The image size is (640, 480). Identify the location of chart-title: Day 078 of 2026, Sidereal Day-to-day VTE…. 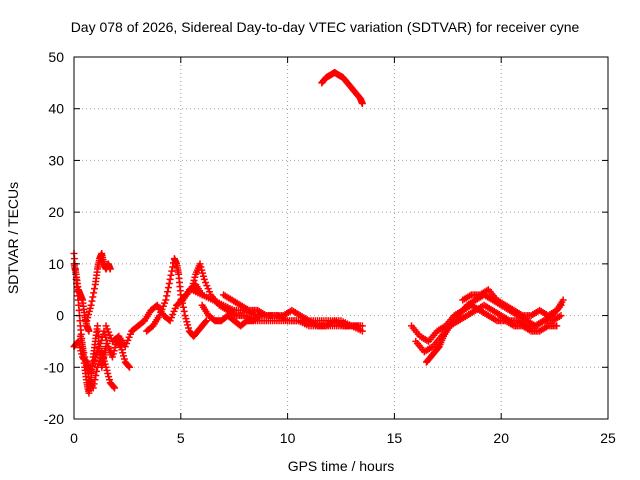
(325, 27).